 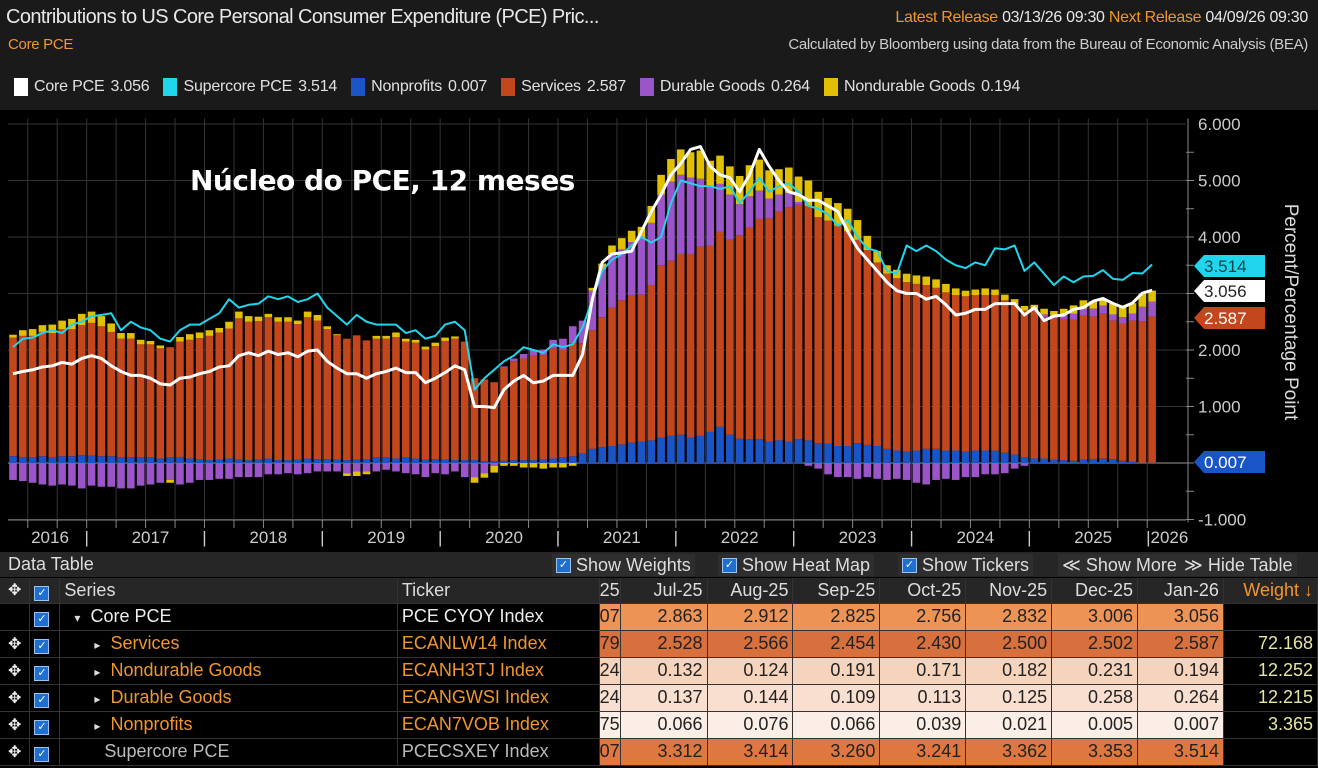 I want to click on series-cell: ▸ Nonprofits, so click(x=228, y=725).